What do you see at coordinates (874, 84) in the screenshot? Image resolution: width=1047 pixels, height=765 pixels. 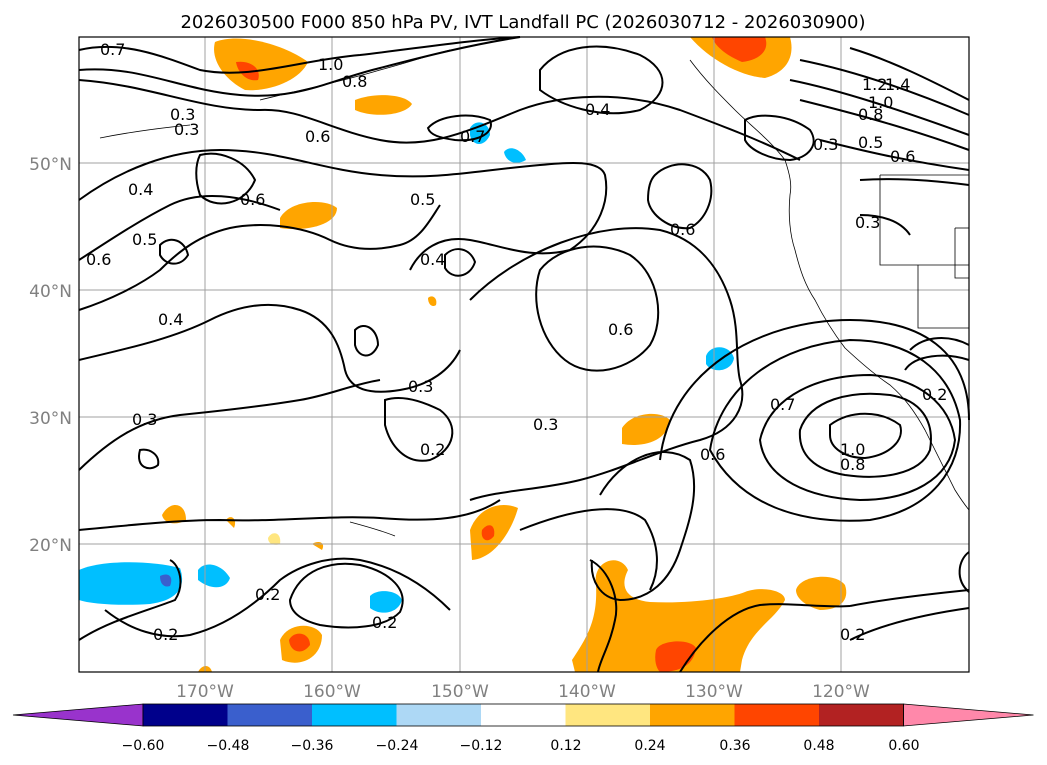 I see `contour-label: 1.2` at bounding box center [874, 84].